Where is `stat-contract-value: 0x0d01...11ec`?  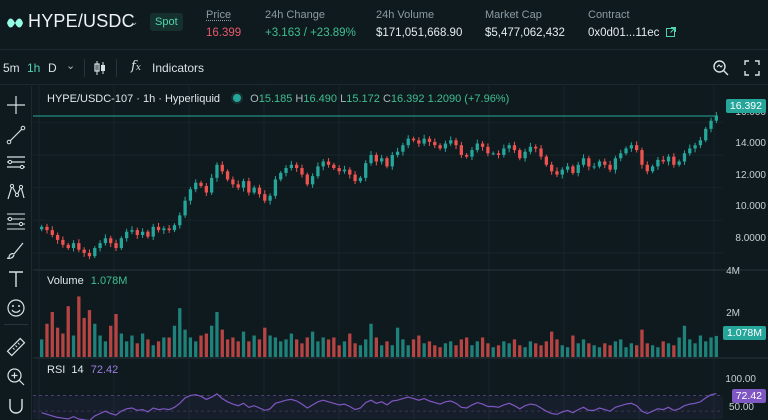
stat-contract-value: 0x0d01...11ec is located at coordinates (632, 33).